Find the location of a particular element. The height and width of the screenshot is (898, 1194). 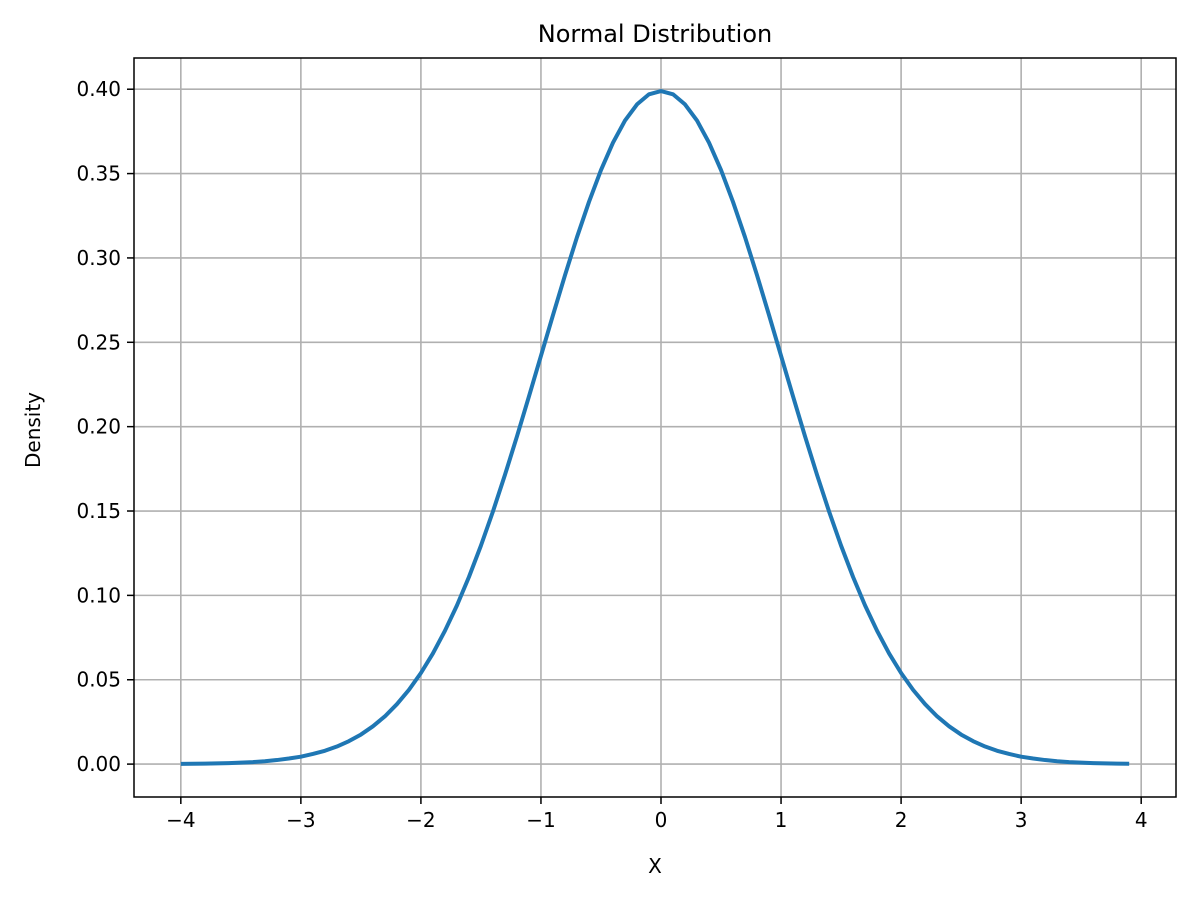

y-axis-title: Density is located at coordinates (33, 430).